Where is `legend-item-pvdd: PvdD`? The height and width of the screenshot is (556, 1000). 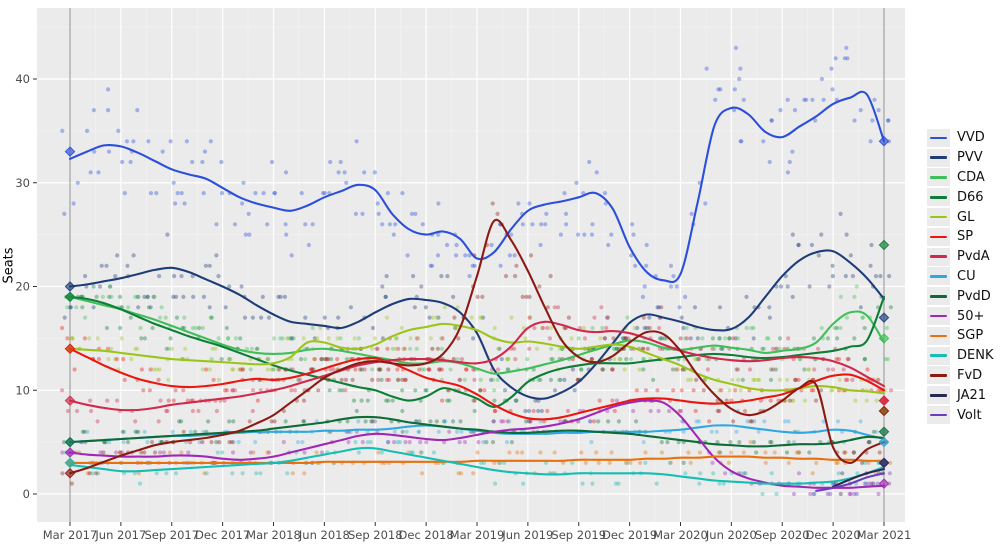 legend-item-pvdd: PvdD is located at coordinates (960, 296).